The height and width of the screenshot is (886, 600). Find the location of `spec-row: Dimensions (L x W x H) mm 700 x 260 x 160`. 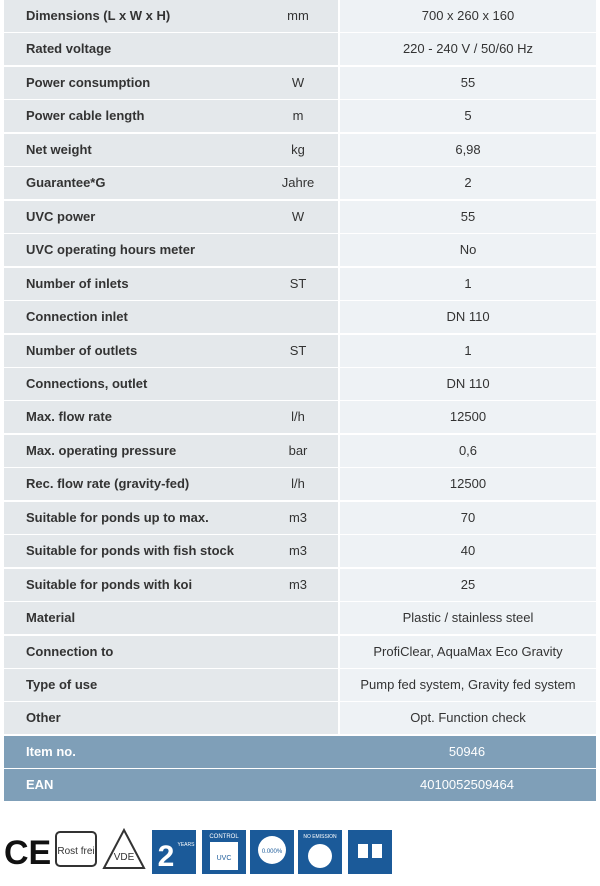

spec-row: Dimensions (L x W x H) mm 700 x 260 x 160 is located at coordinates (300, 16).